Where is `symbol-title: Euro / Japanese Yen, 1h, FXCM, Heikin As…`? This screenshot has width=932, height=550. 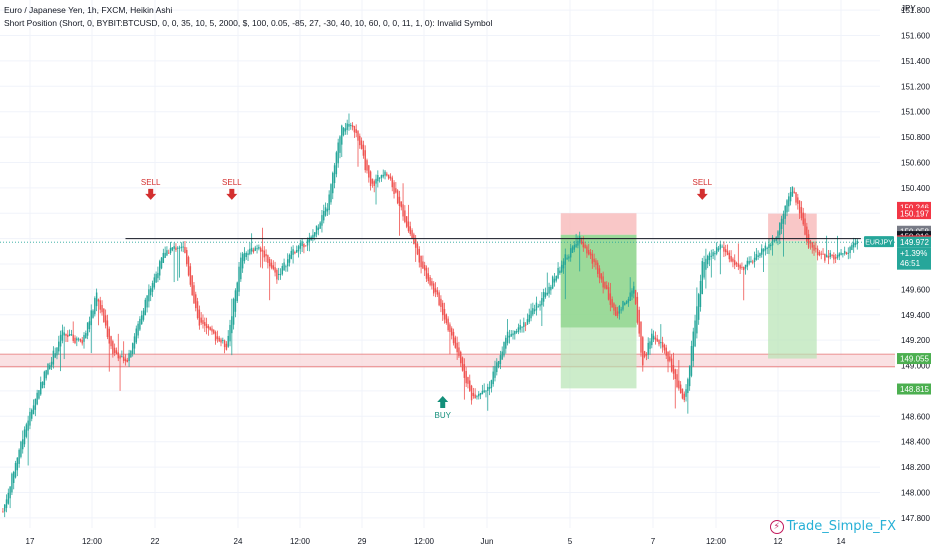
symbol-title: Euro / Japanese Yen, 1h, FXCM, Heikin As… is located at coordinates (88, 10).